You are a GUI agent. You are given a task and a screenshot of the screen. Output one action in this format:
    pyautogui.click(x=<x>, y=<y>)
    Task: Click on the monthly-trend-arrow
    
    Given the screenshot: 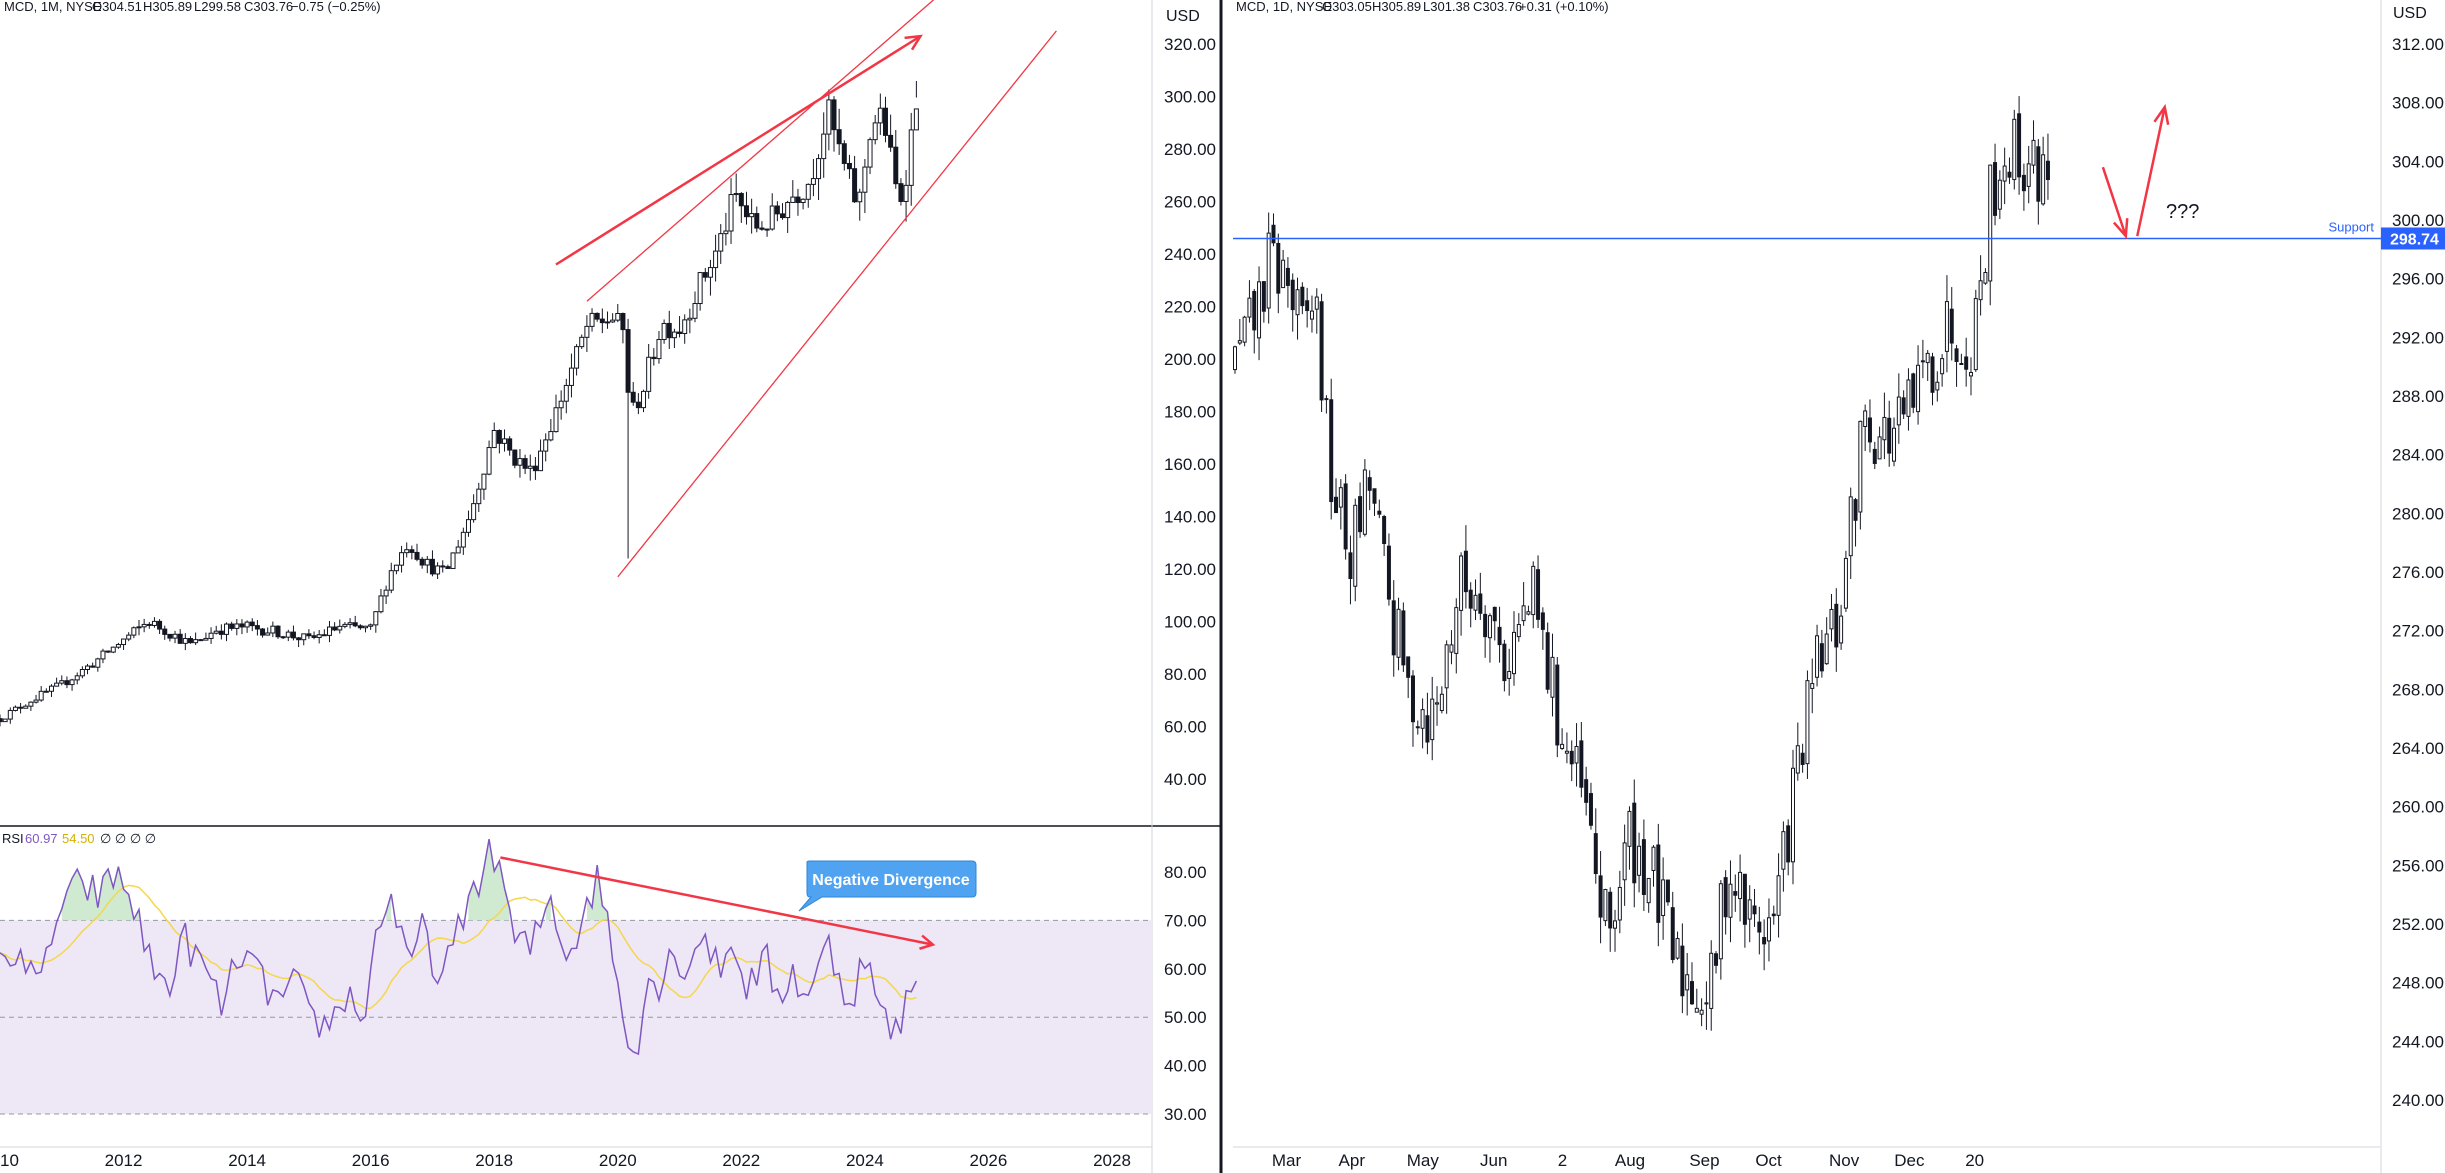 What is the action you would take?
    pyautogui.click(x=738, y=150)
    